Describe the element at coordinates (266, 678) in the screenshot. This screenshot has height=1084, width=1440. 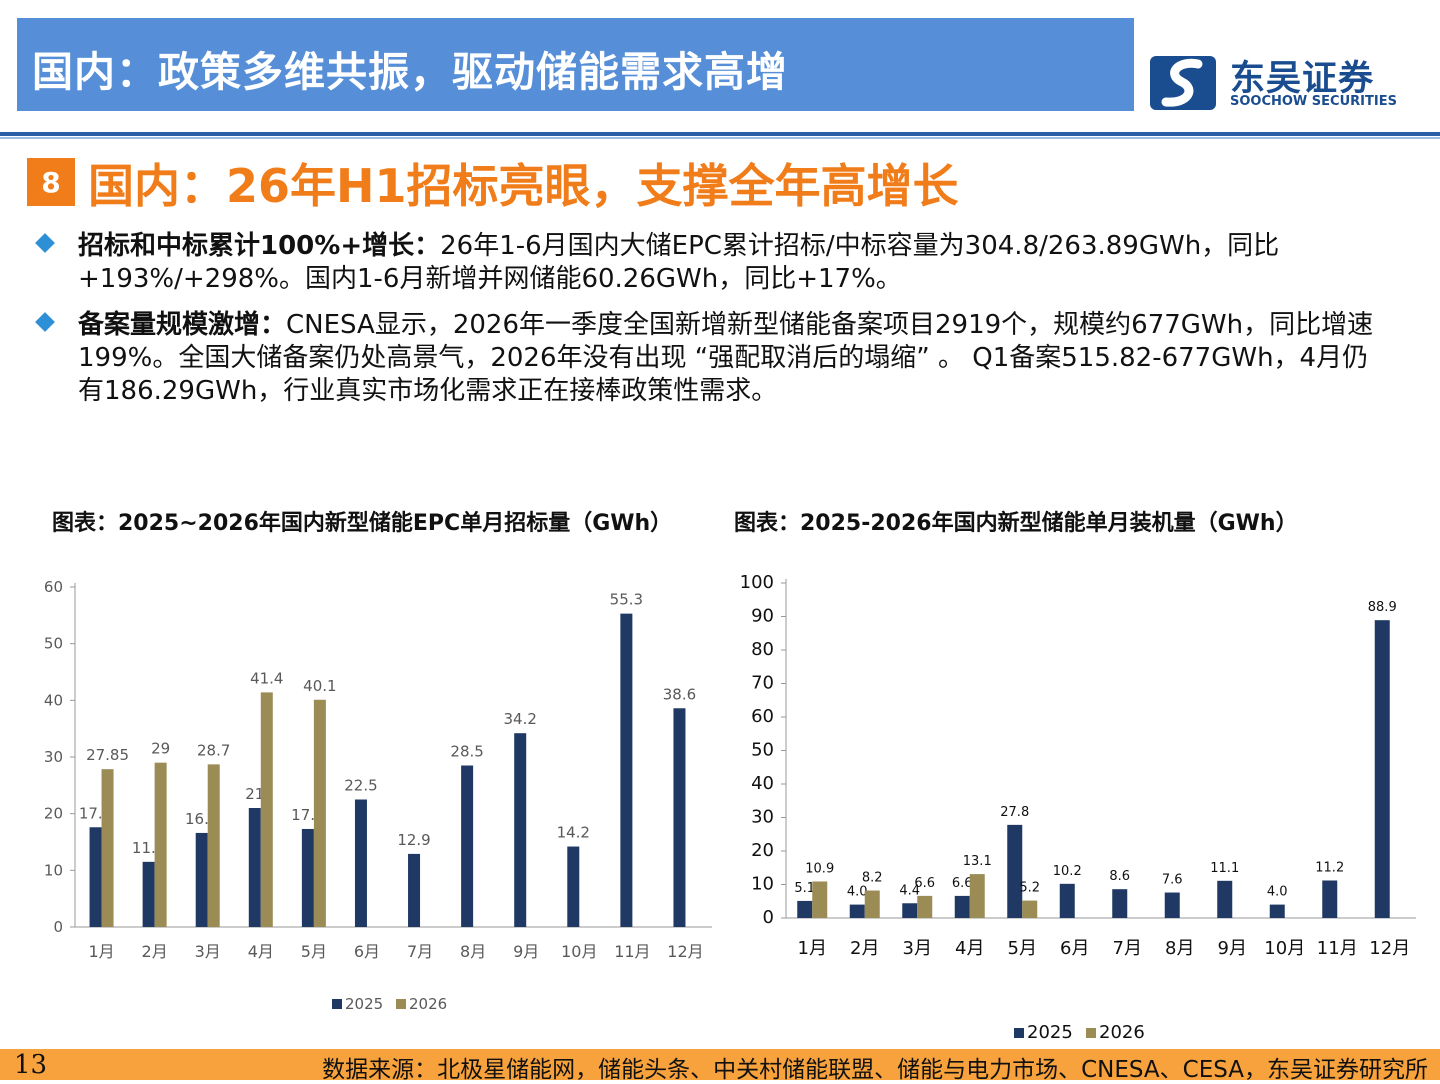
I see `data-label: 41.4` at that location.